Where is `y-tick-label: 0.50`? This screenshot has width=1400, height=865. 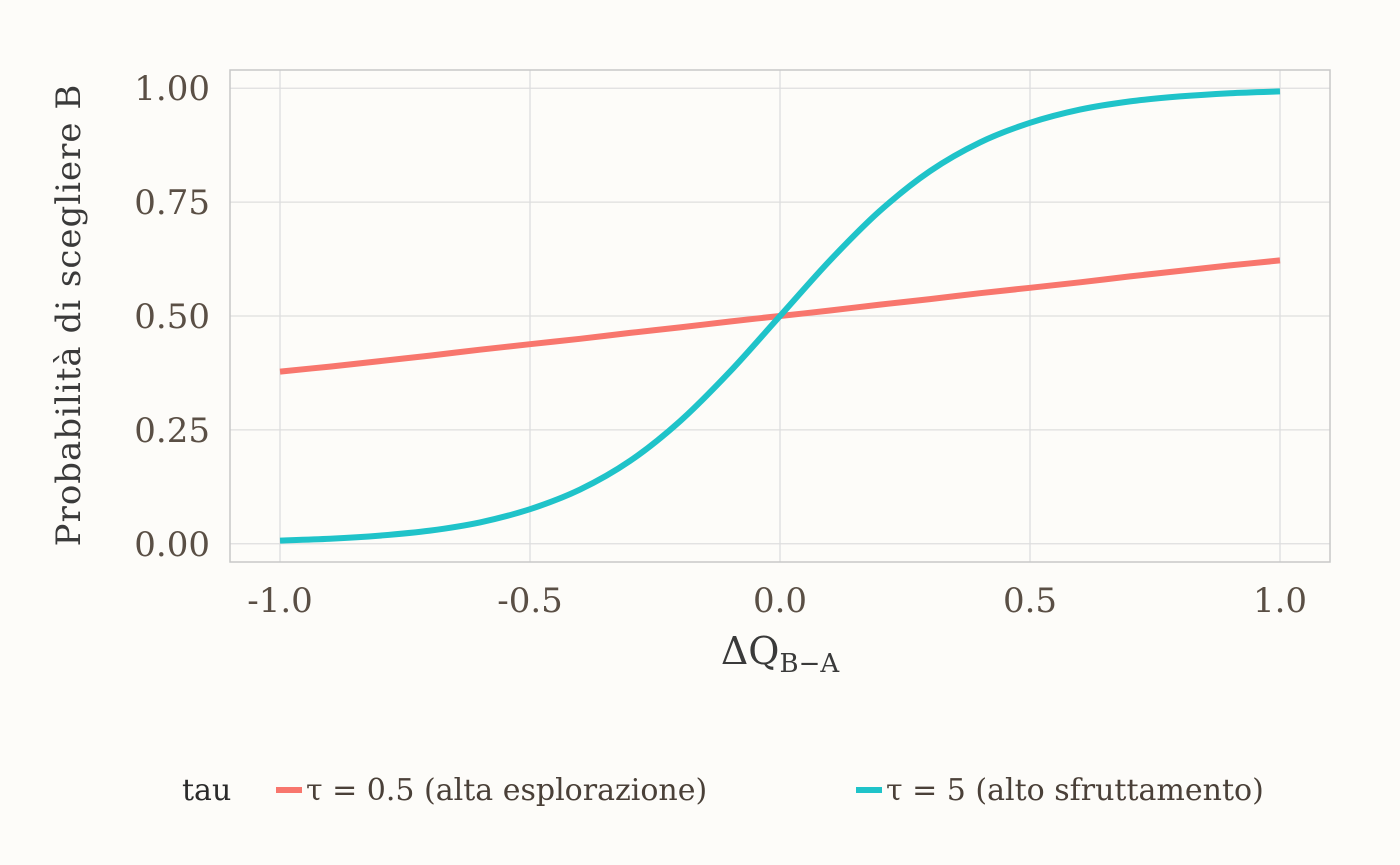 y-tick-label: 0.50 is located at coordinates (172, 317).